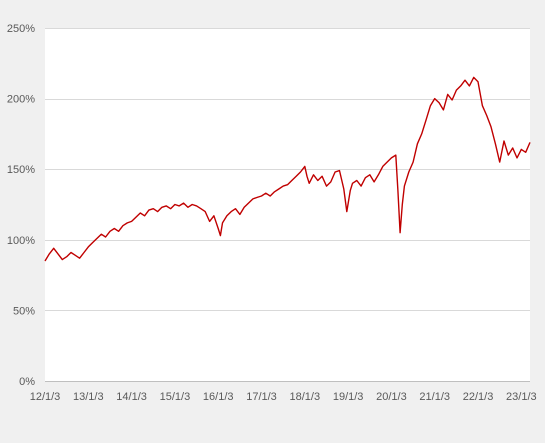  What do you see at coordinates (175, 397) in the screenshot?
I see `x-tick-label: 15/1/3` at bounding box center [175, 397].